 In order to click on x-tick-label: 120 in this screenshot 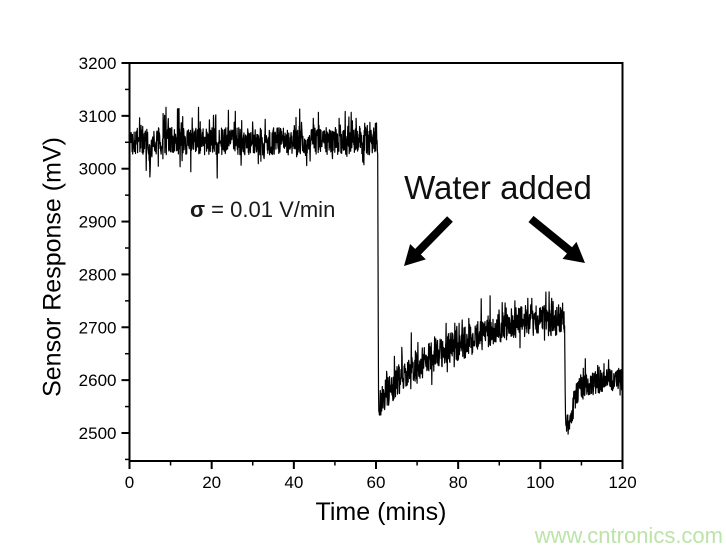, I will do `click(622, 482)`.